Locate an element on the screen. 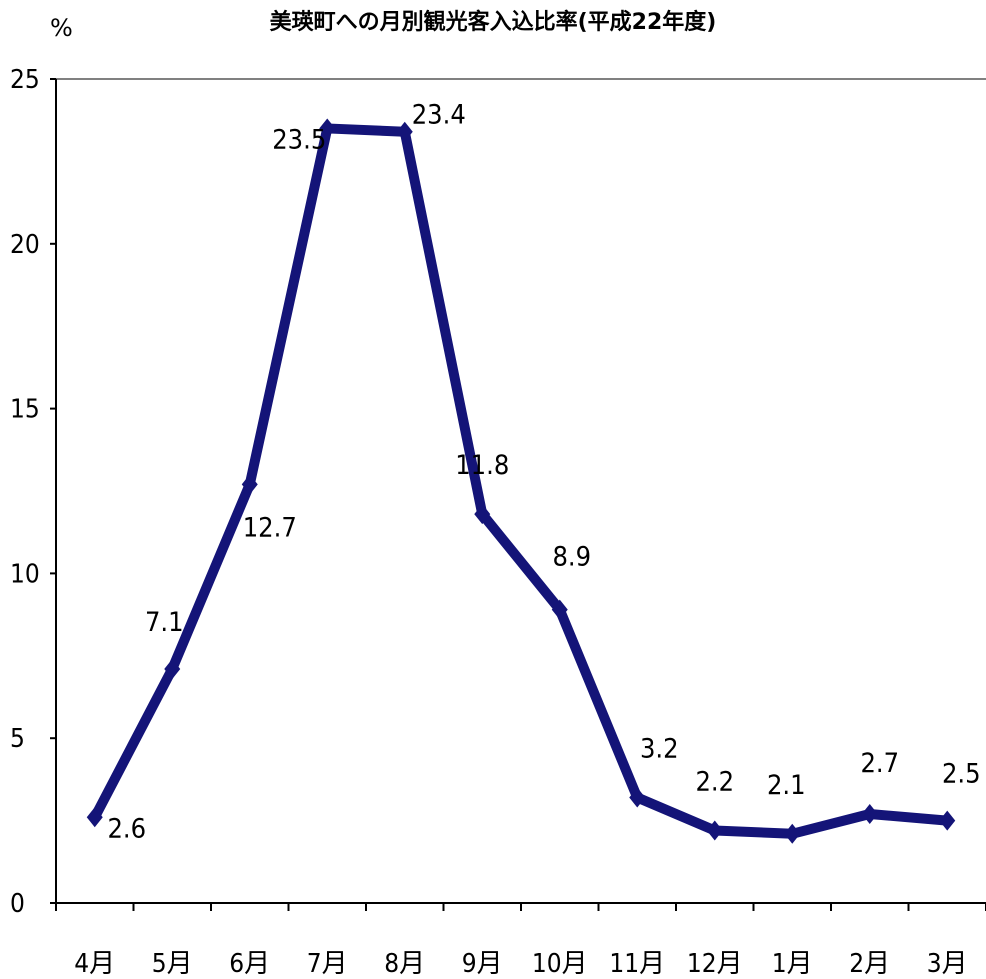  y-tick-label: 5 is located at coordinates (17, 739).